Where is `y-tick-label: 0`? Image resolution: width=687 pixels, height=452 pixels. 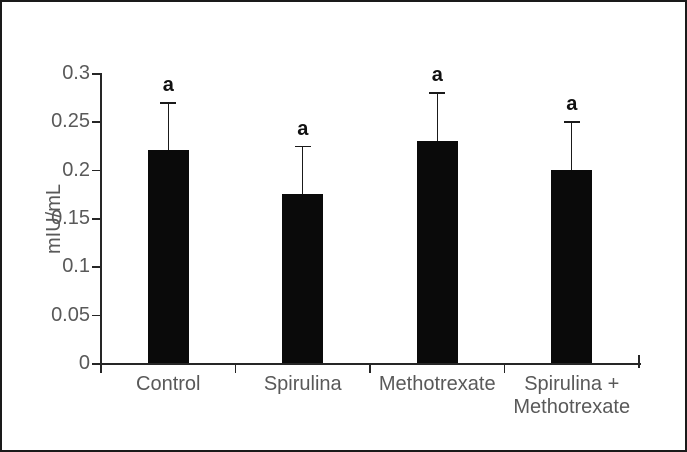
y-tick-label: 0 is located at coordinates (84, 363).